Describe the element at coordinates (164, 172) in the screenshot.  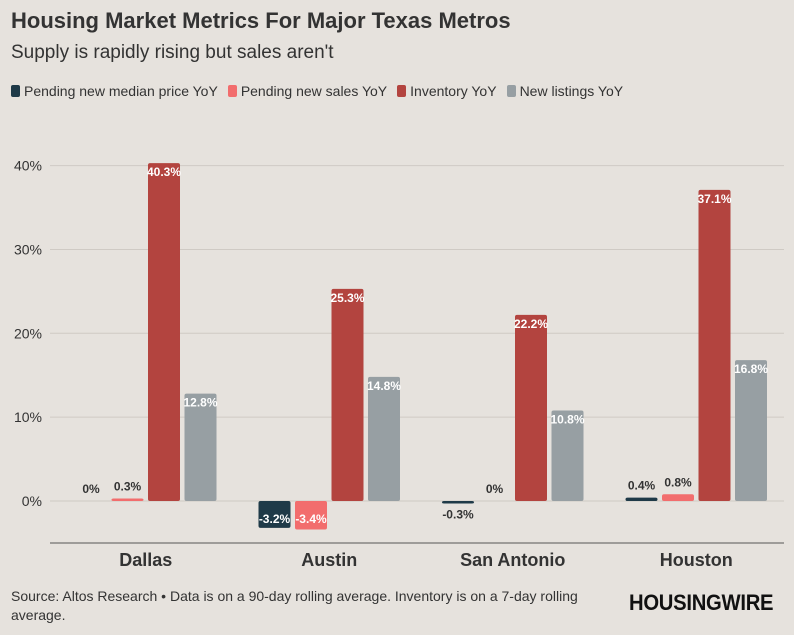
I see `data-label-inventory-yoy-dallas: 40.3%` at that location.